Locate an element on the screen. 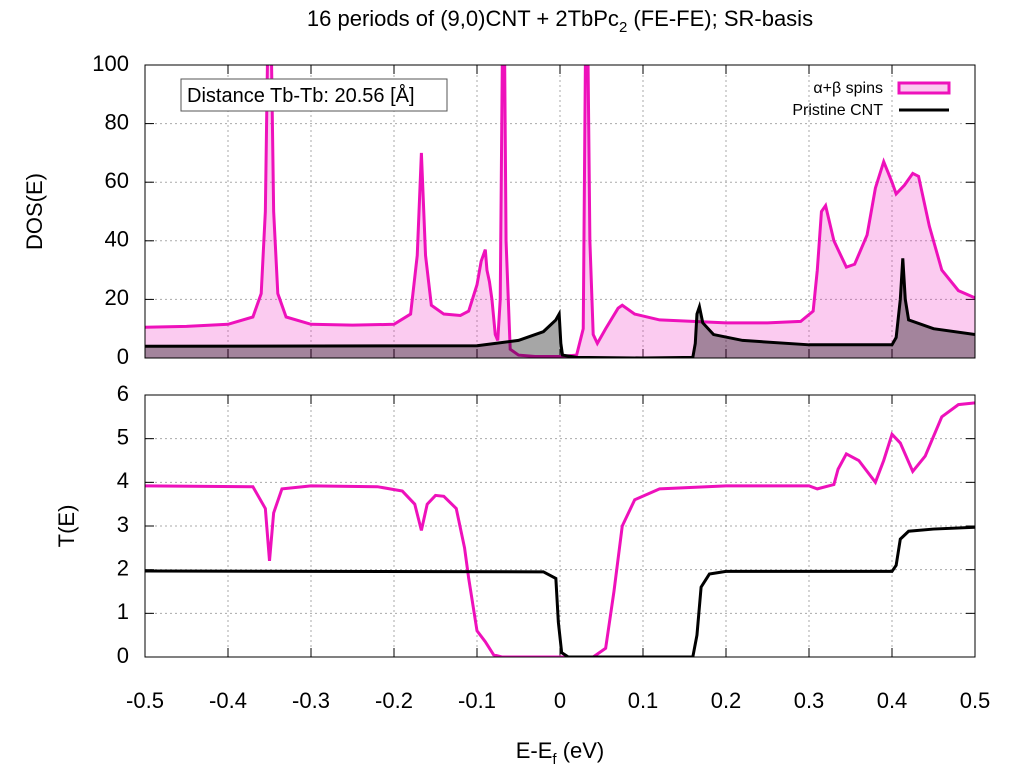 This screenshot has width=1024, height=773. xlabel-part: E-E is located at coordinates (534, 750).